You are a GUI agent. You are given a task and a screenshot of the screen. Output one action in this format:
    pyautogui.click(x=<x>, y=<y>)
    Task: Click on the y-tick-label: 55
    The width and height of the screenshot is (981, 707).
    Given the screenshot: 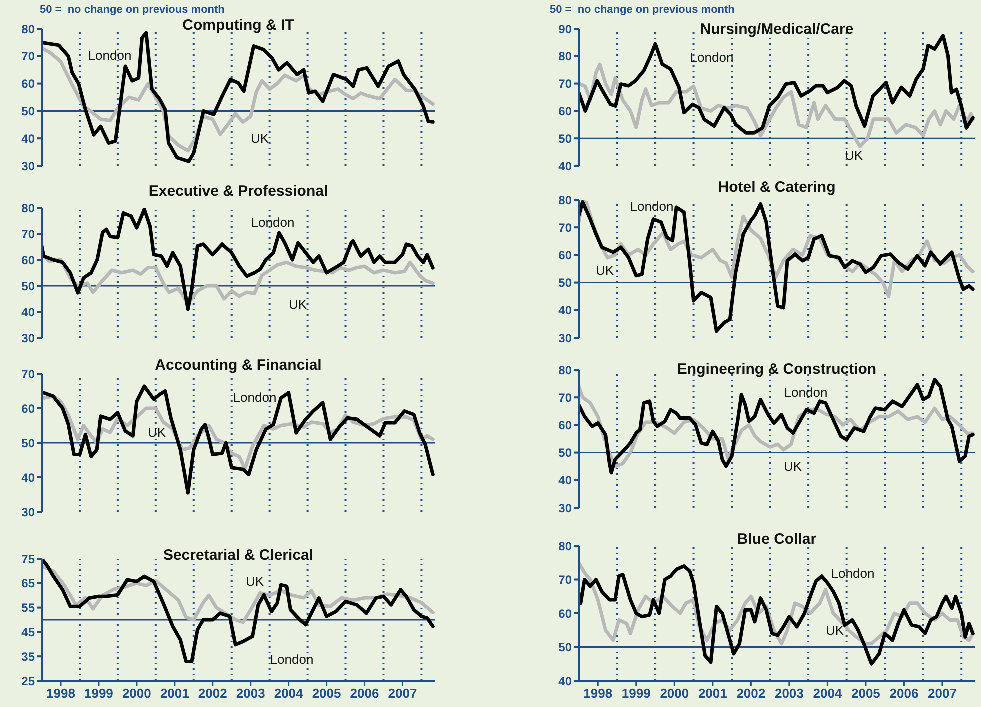 What is the action you would take?
    pyautogui.click(x=29, y=608)
    